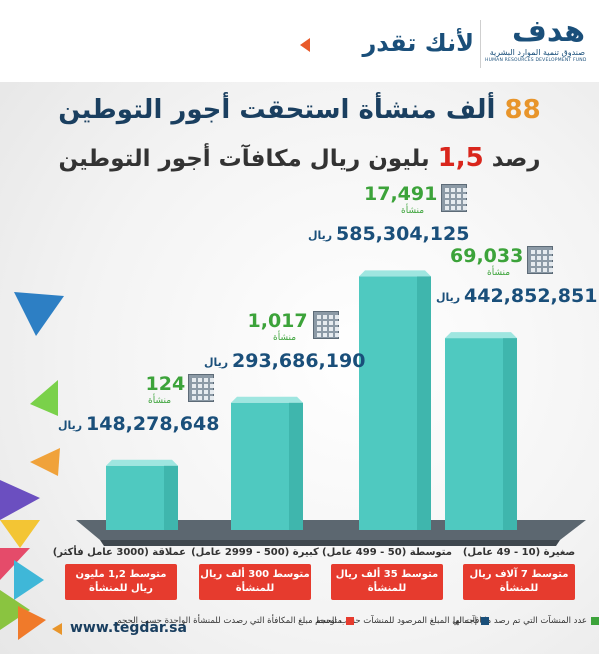  What do you see at coordinates (255, 582) in the screenshot?
I see `average-box-1: متوسط 300 ألف ريال للمنشأة` at bounding box center [255, 582].